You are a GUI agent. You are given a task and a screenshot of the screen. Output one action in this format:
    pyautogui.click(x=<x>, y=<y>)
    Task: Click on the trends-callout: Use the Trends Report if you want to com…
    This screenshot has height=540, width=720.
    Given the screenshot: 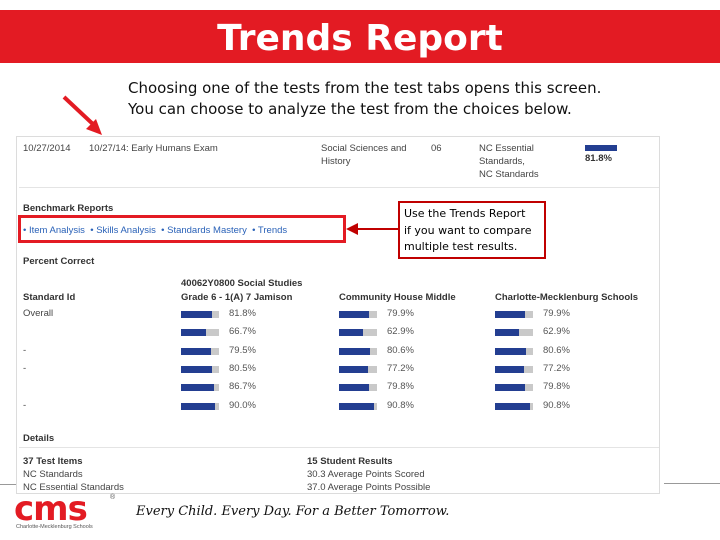 What is the action you would take?
    pyautogui.click(x=472, y=230)
    